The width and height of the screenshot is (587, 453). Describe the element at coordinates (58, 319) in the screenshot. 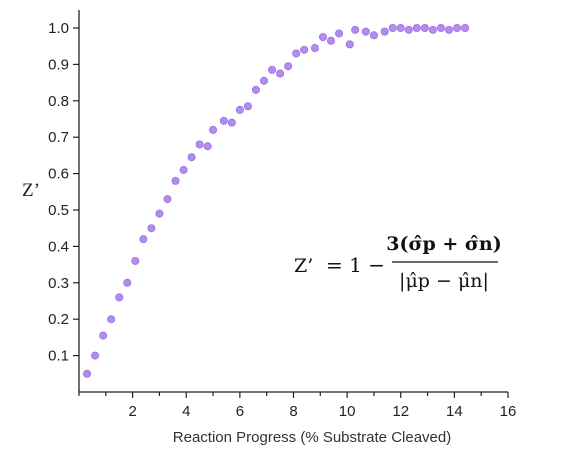

I see `y-tick-label: 0.2` at that location.